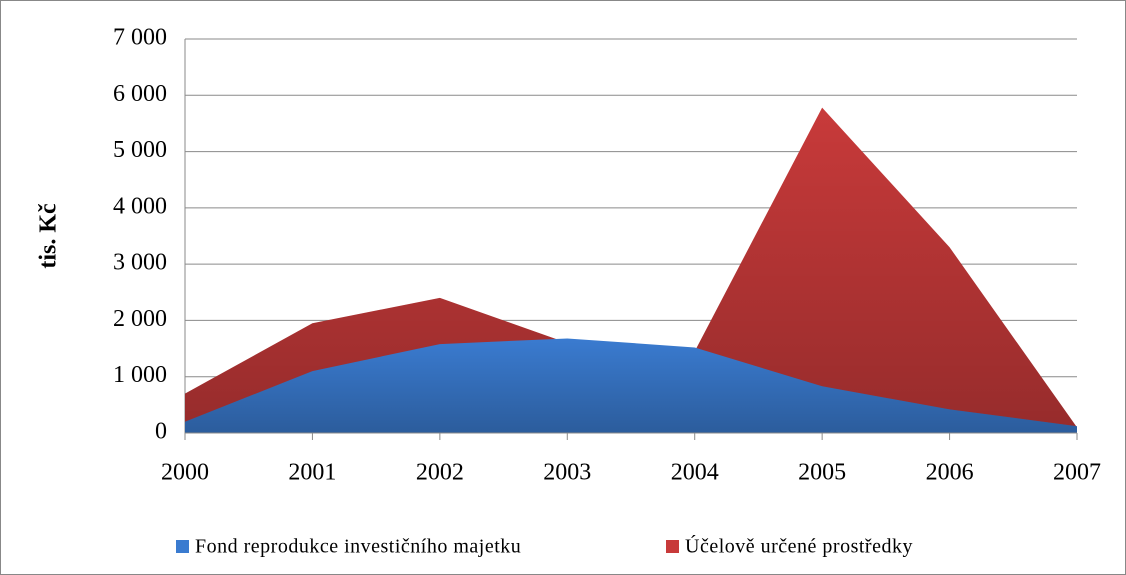 The width and height of the screenshot is (1126, 575). Describe the element at coordinates (140, 319) in the screenshot. I see `y-tick-label: 2 000` at that location.